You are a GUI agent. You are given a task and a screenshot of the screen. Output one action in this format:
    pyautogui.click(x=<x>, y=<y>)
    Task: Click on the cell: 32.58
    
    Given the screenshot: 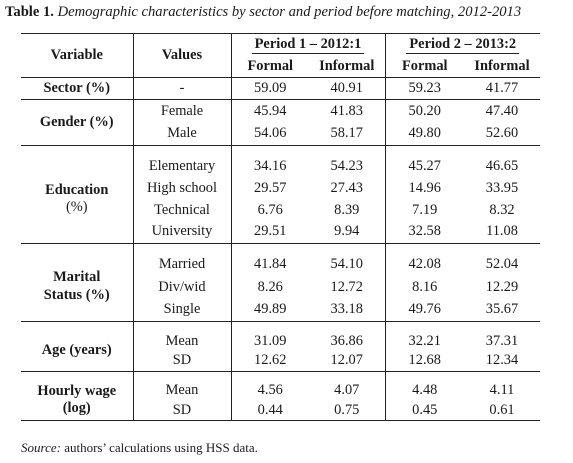 What is the action you would take?
    pyautogui.click(x=424, y=232)
    